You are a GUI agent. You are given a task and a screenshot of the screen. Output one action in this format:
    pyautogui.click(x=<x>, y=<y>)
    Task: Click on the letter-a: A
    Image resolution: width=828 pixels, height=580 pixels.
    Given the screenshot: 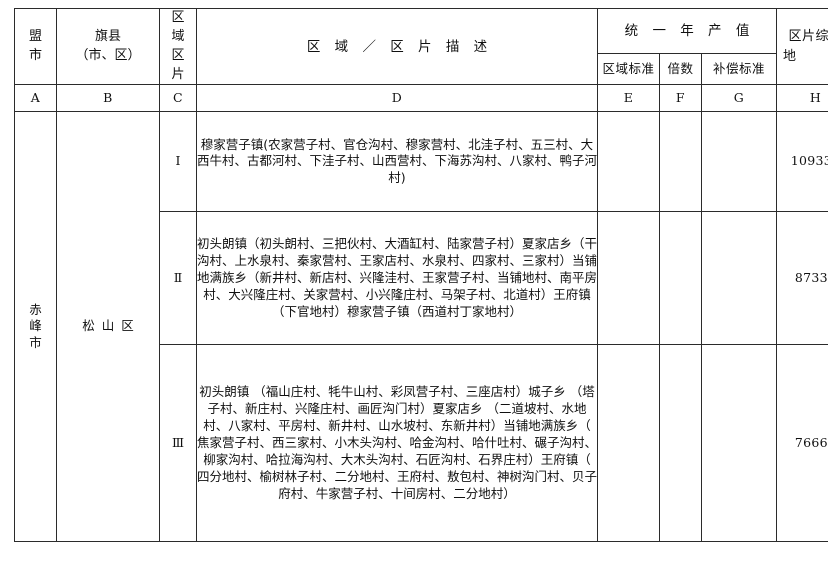 What is the action you would take?
    pyautogui.click(x=36, y=98)
    